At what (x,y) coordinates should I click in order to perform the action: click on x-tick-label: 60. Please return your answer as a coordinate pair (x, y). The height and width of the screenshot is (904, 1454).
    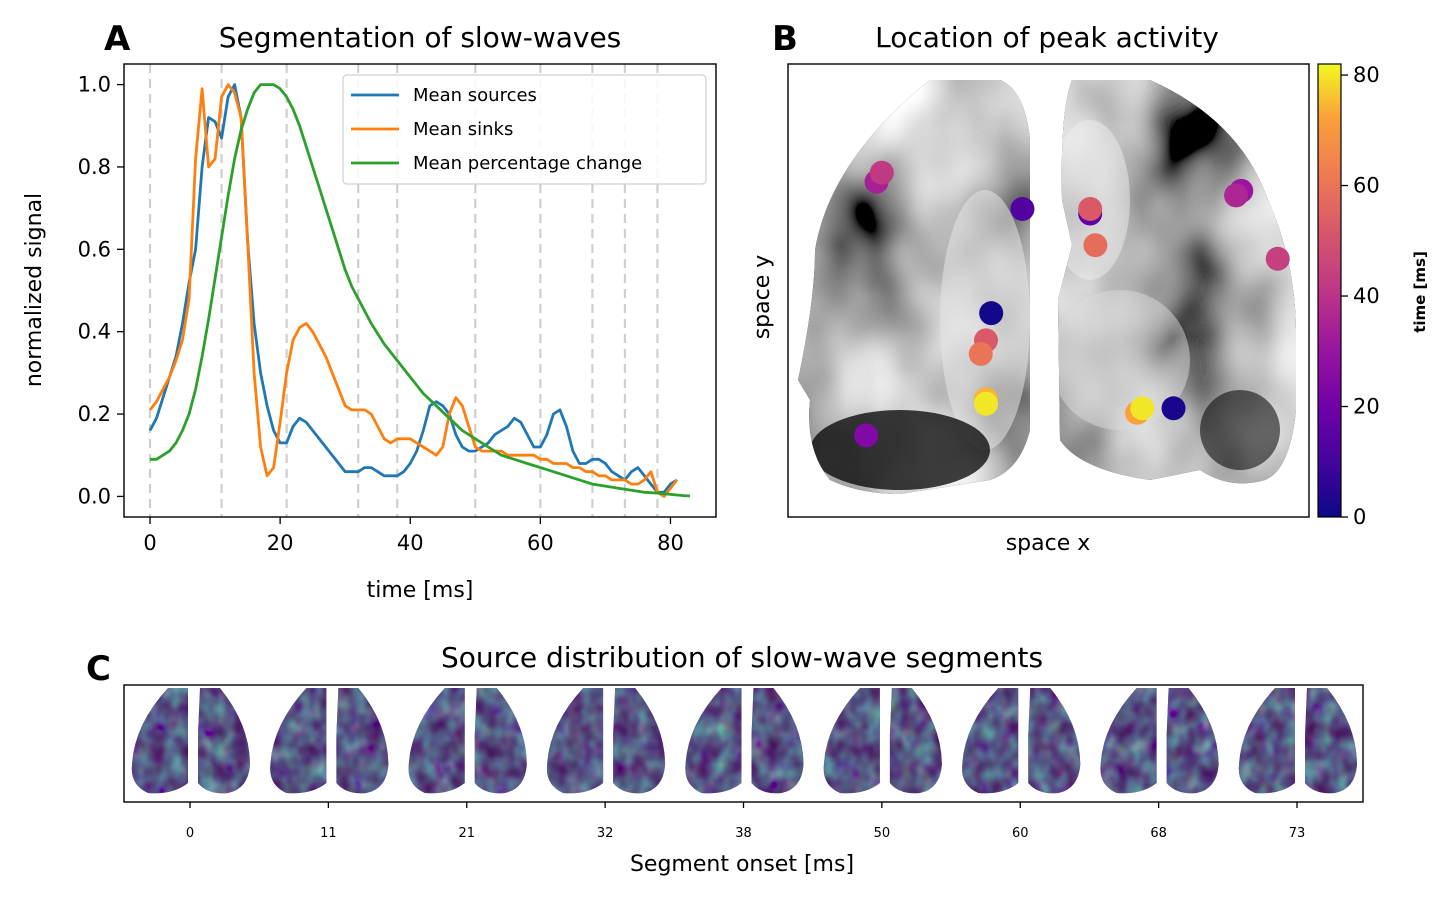
    Looking at the image, I should click on (540, 543).